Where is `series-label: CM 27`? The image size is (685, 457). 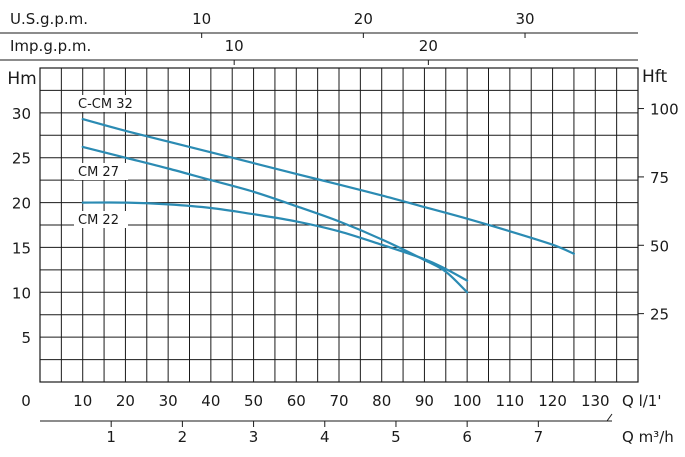 series-label: CM 27 is located at coordinates (98, 172).